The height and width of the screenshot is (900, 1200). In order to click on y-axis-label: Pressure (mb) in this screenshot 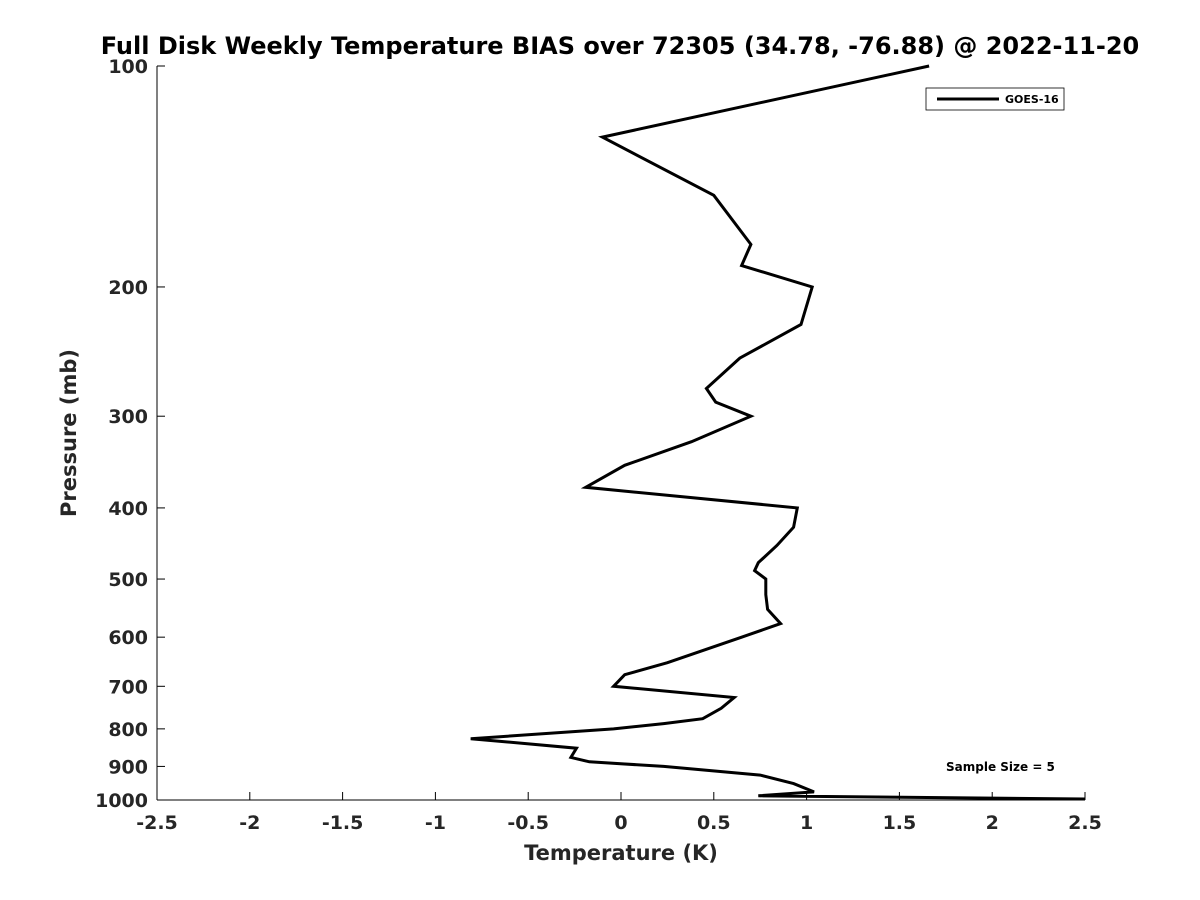, I will do `click(69, 433)`.